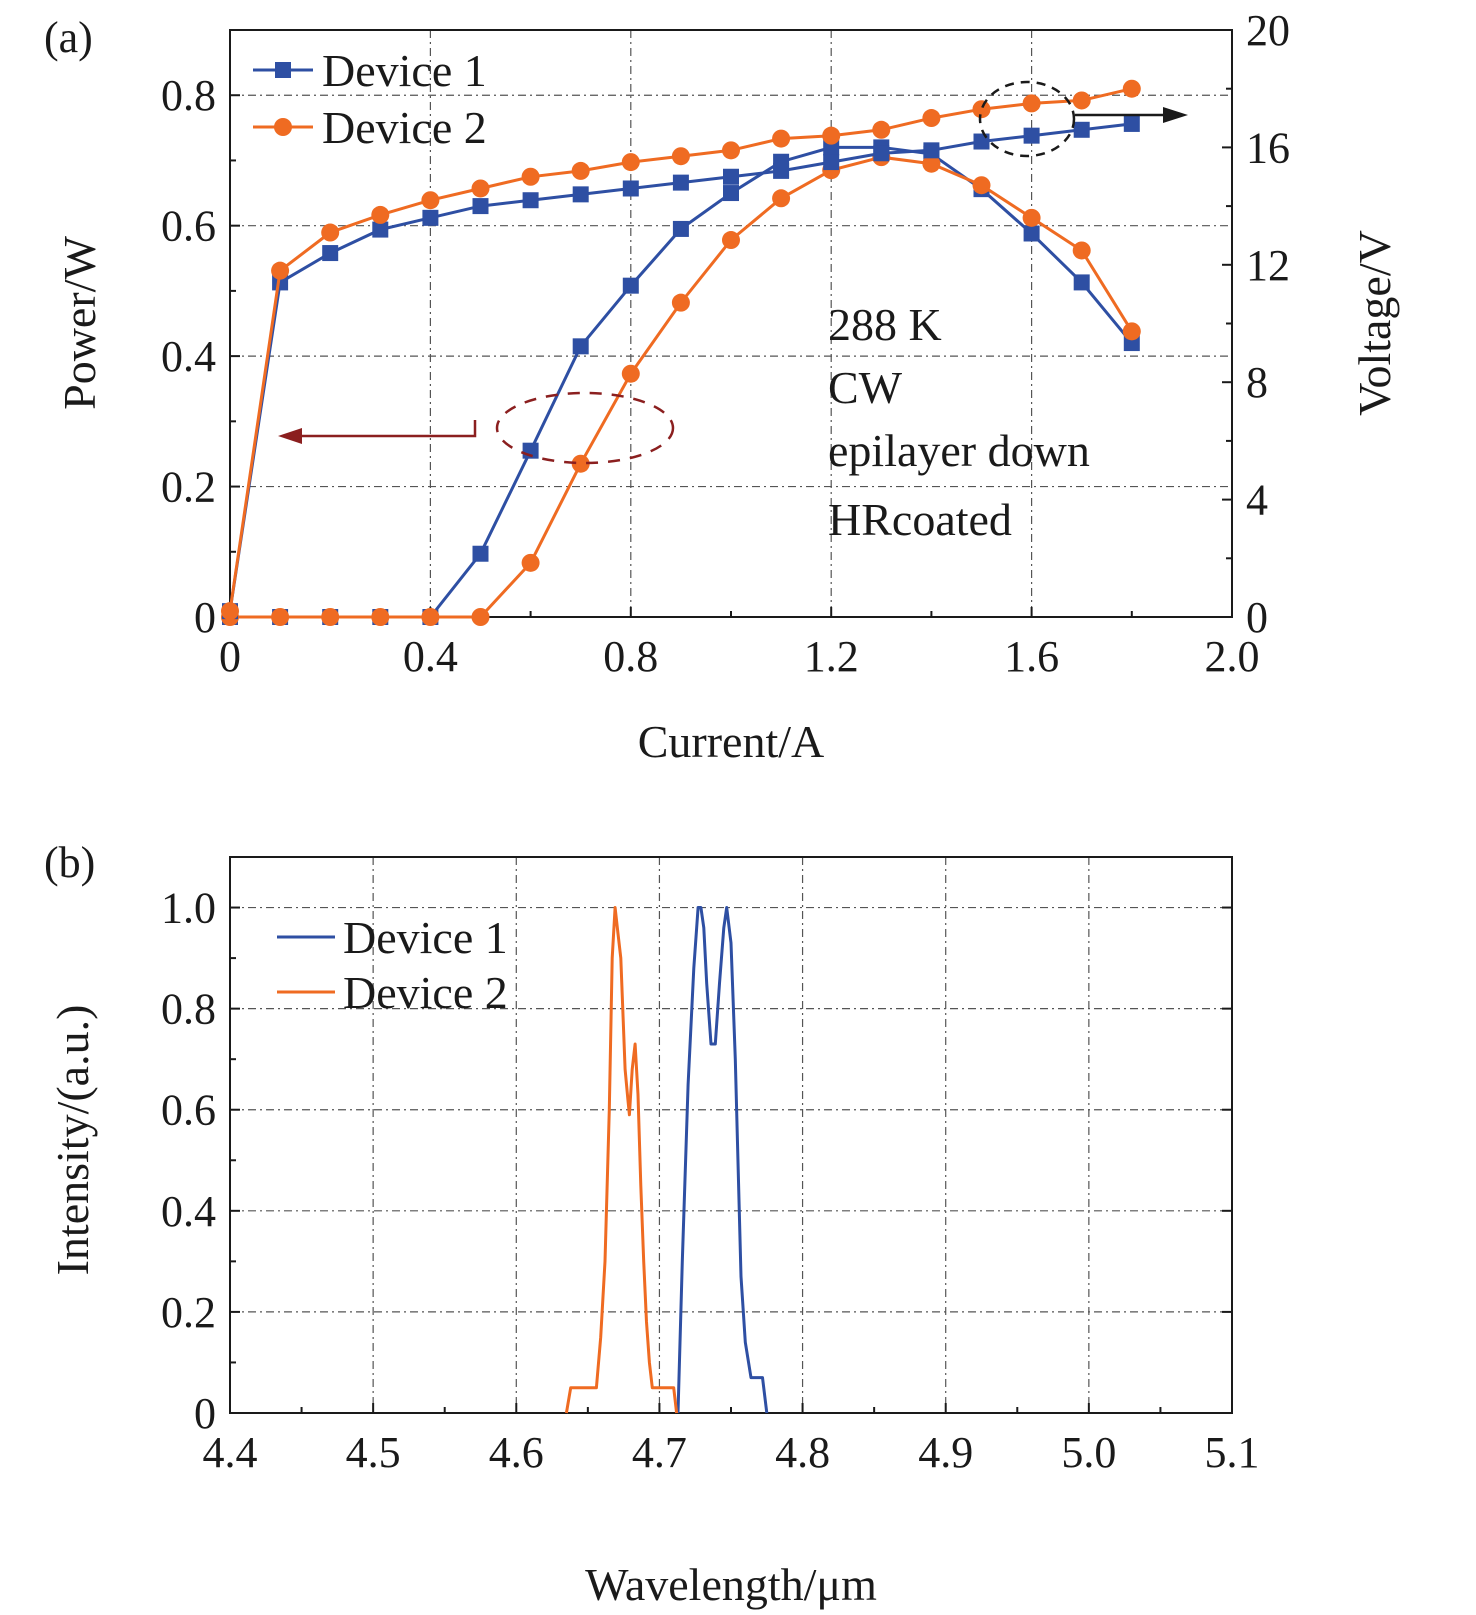 Image resolution: width=1476 pixels, height=1615 pixels. Describe the element at coordinates (1268, 265) in the screenshot. I see `panel-a-y2-tick-label: 12` at that location.